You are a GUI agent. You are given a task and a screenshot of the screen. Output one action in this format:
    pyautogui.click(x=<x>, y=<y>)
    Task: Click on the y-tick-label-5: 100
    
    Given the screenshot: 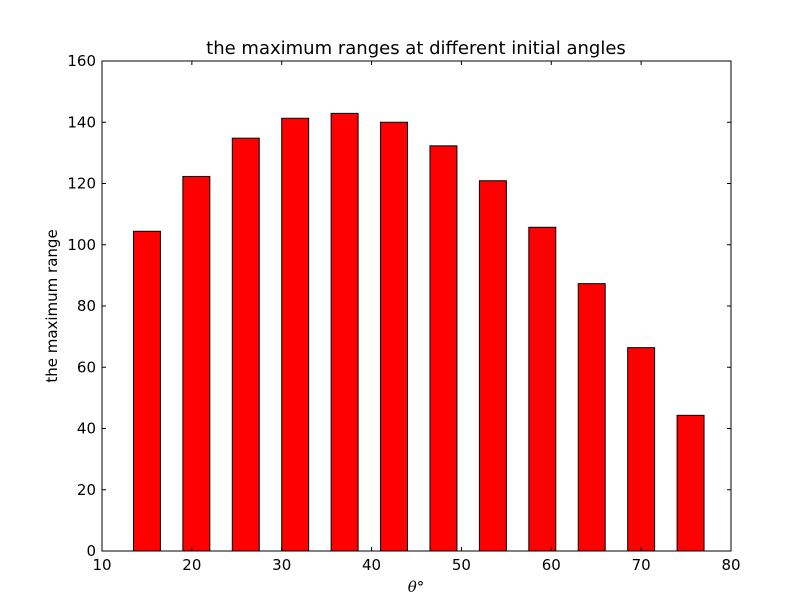 What is the action you would take?
    pyautogui.click(x=81, y=245)
    